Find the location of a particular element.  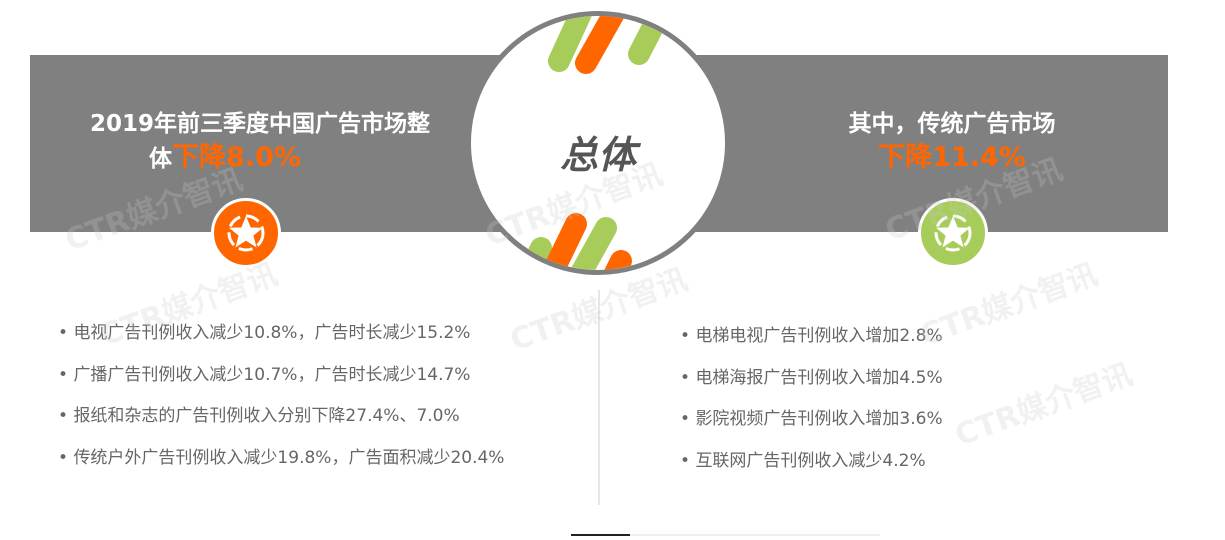

list-item: • 互联网广告刊例收入减少4.2% is located at coordinates (803, 461).